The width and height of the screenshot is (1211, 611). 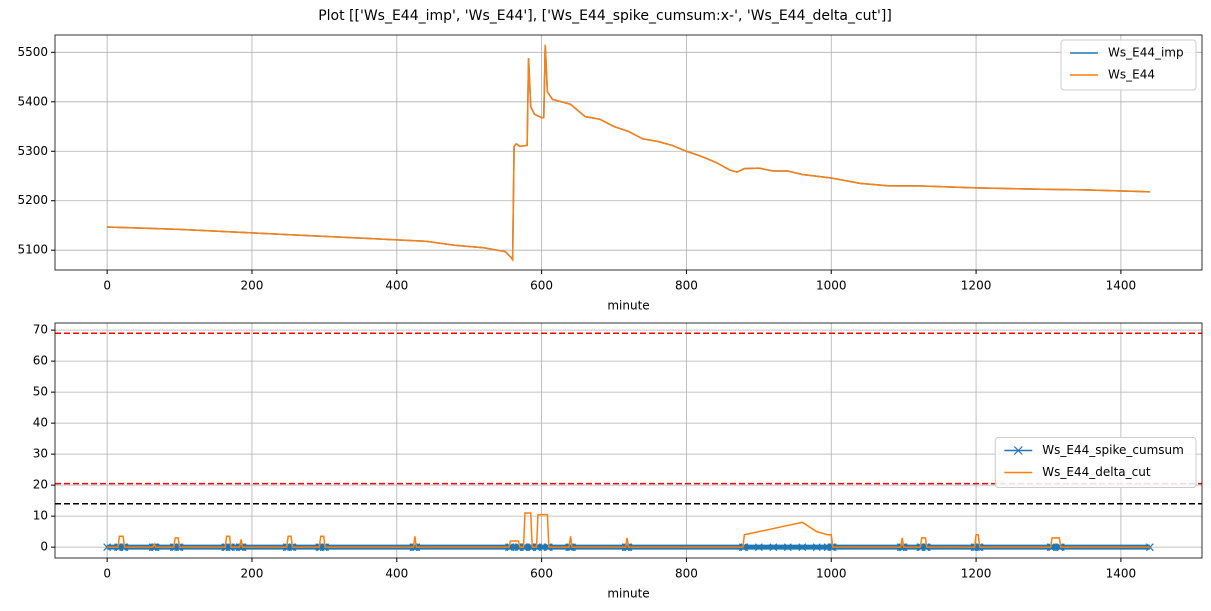 What do you see at coordinates (1018, 450) in the screenshot?
I see `legend-marker` at bounding box center [1018, 450].